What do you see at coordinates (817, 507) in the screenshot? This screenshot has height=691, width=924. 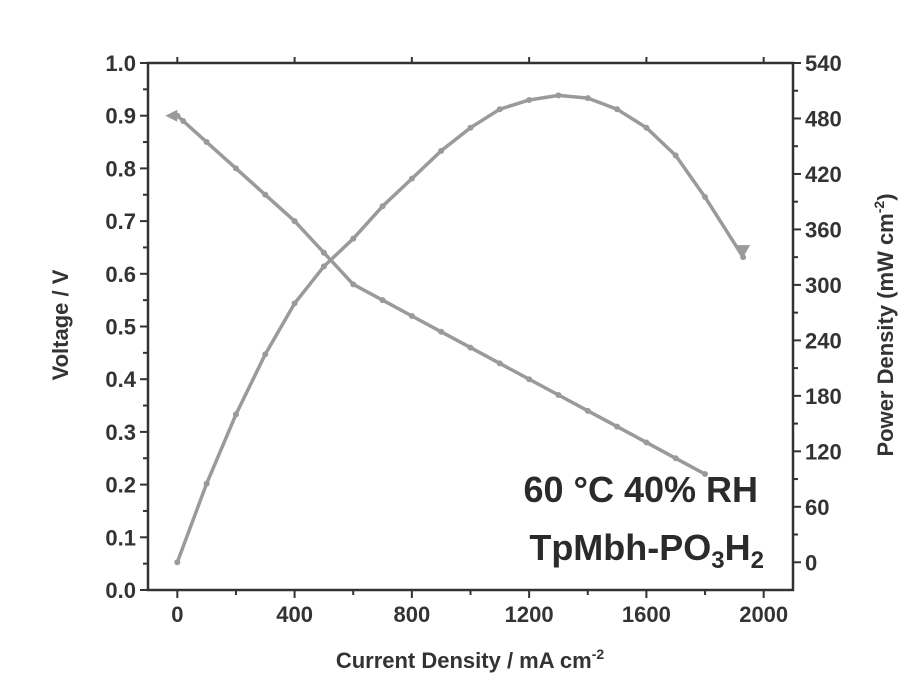 I see `y-right-tick-label: 60` at bounding box center [817, 507].